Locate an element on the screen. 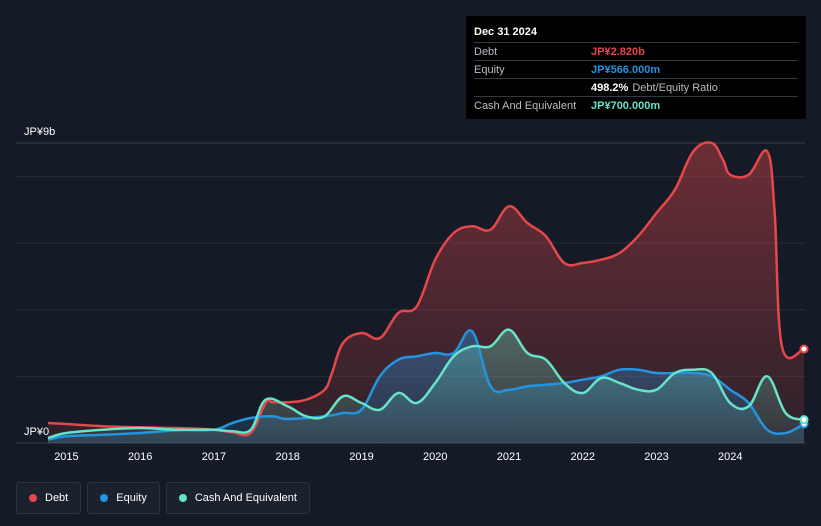 Image resolution: width=821 pixels, height=526 pixels. x-tick-label: 2017 is located at coordinates (214, 457).